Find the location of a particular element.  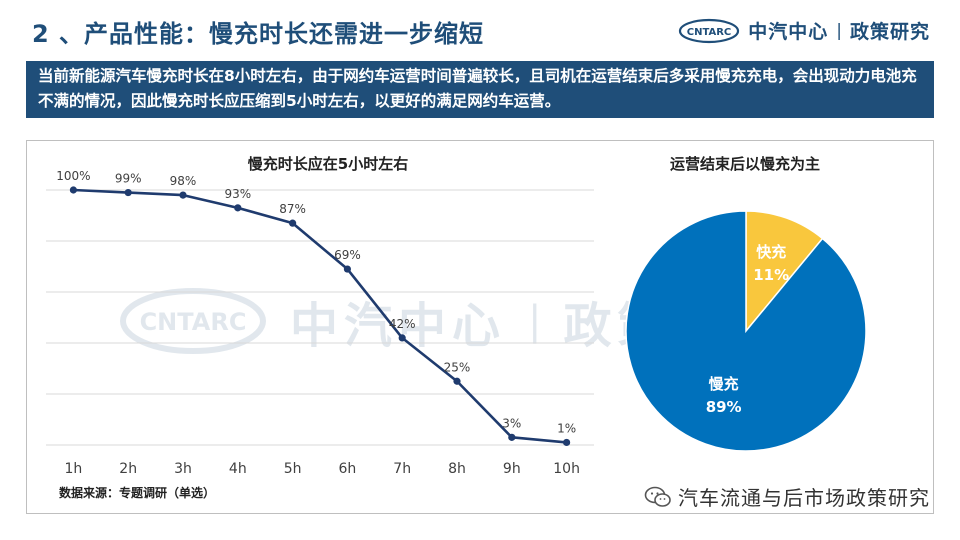

line-chart-title: 慢充时长应在5小时左右 is located at coordinates (328, 164).